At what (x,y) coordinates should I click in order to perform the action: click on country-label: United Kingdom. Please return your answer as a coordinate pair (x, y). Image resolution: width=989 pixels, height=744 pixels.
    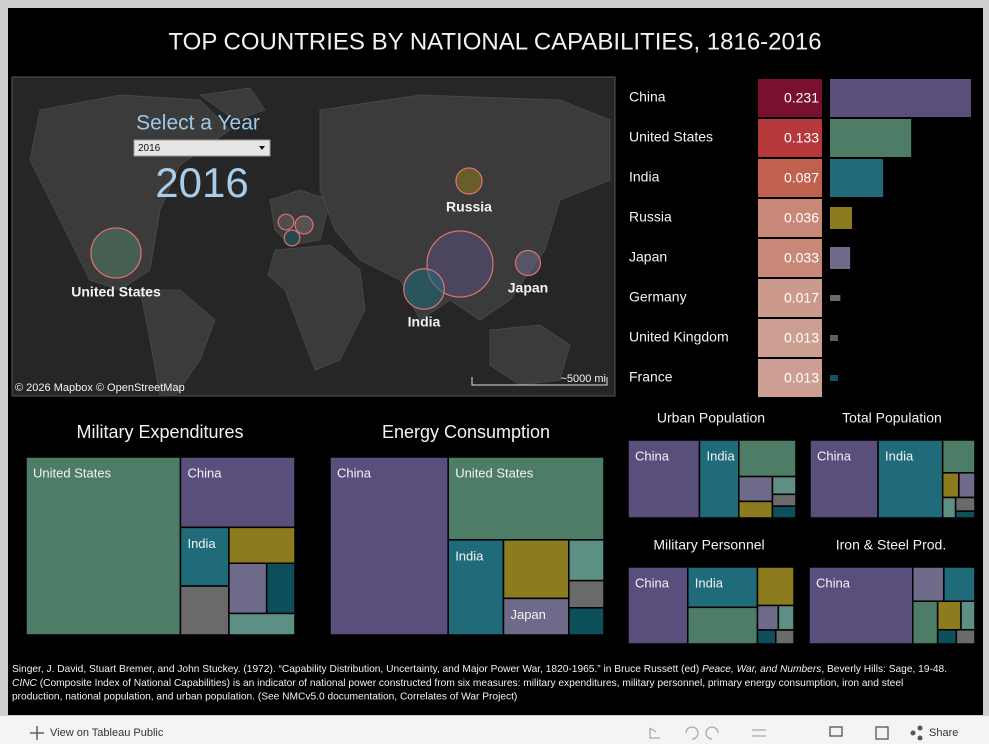
    Looking at the image, I should click on (679, 337).